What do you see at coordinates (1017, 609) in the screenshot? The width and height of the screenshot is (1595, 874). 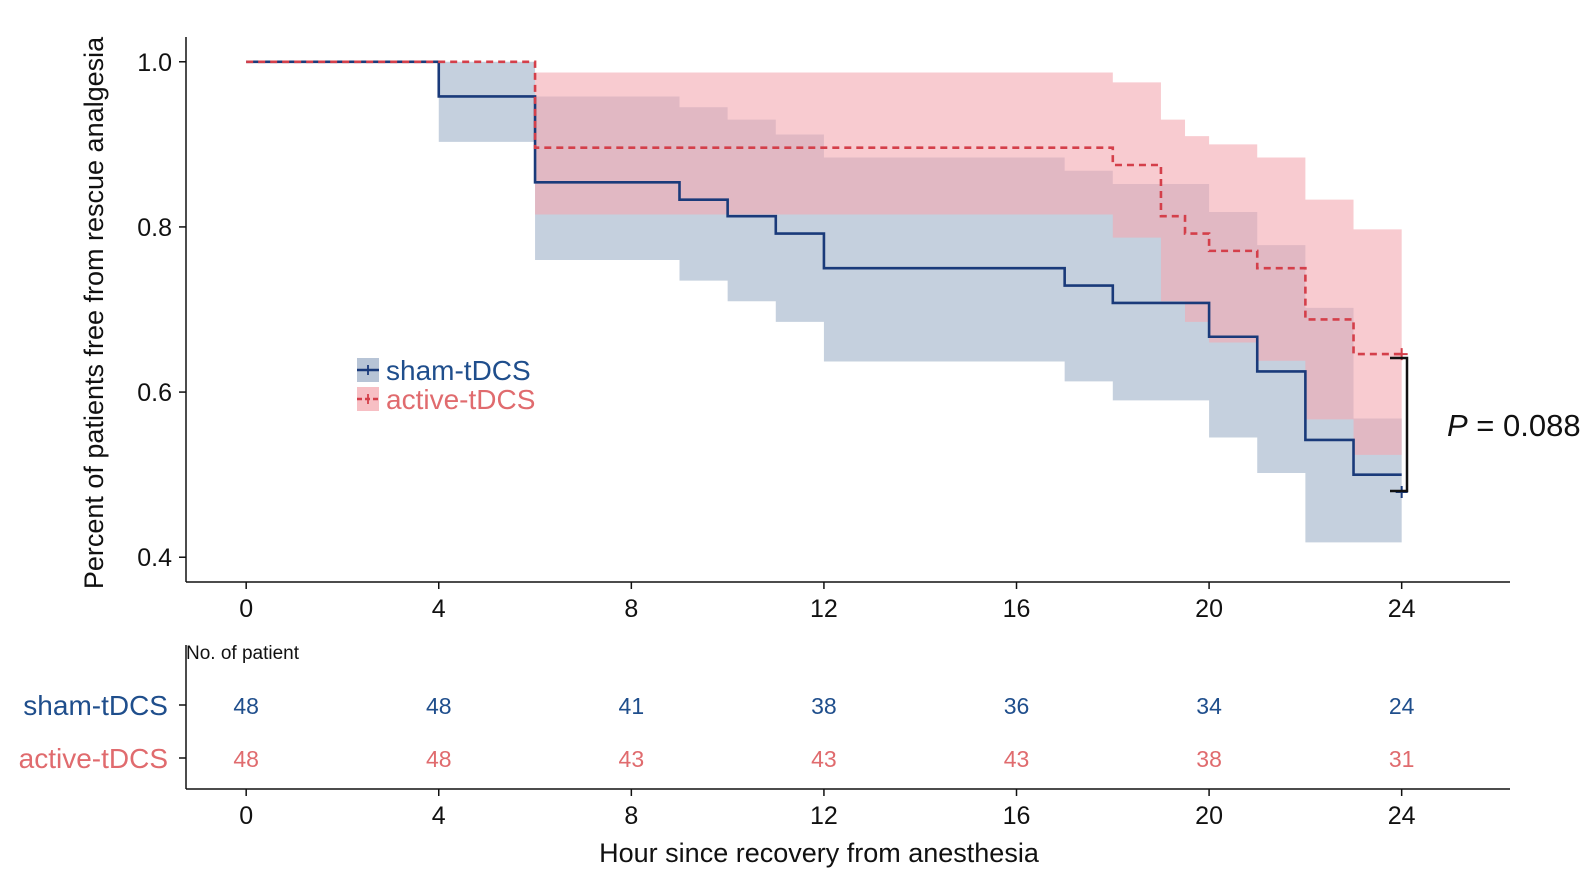 I see `x-tick-label: 16` at bounding box center [1017, 609].